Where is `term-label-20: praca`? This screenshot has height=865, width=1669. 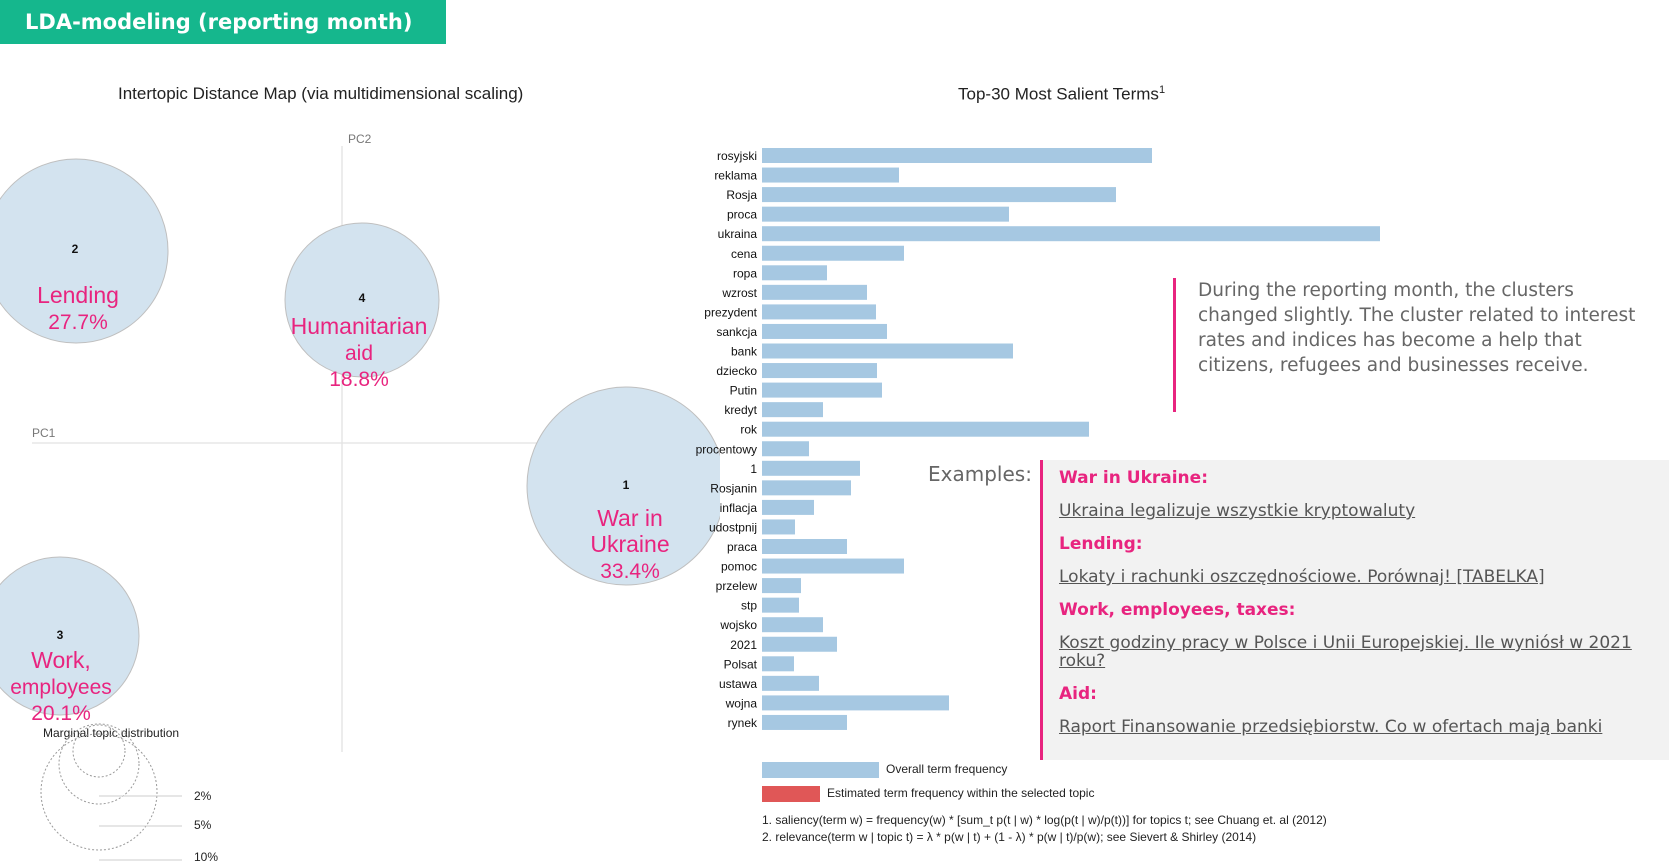
term-label-20: praca is located at coordinates (742, 547).